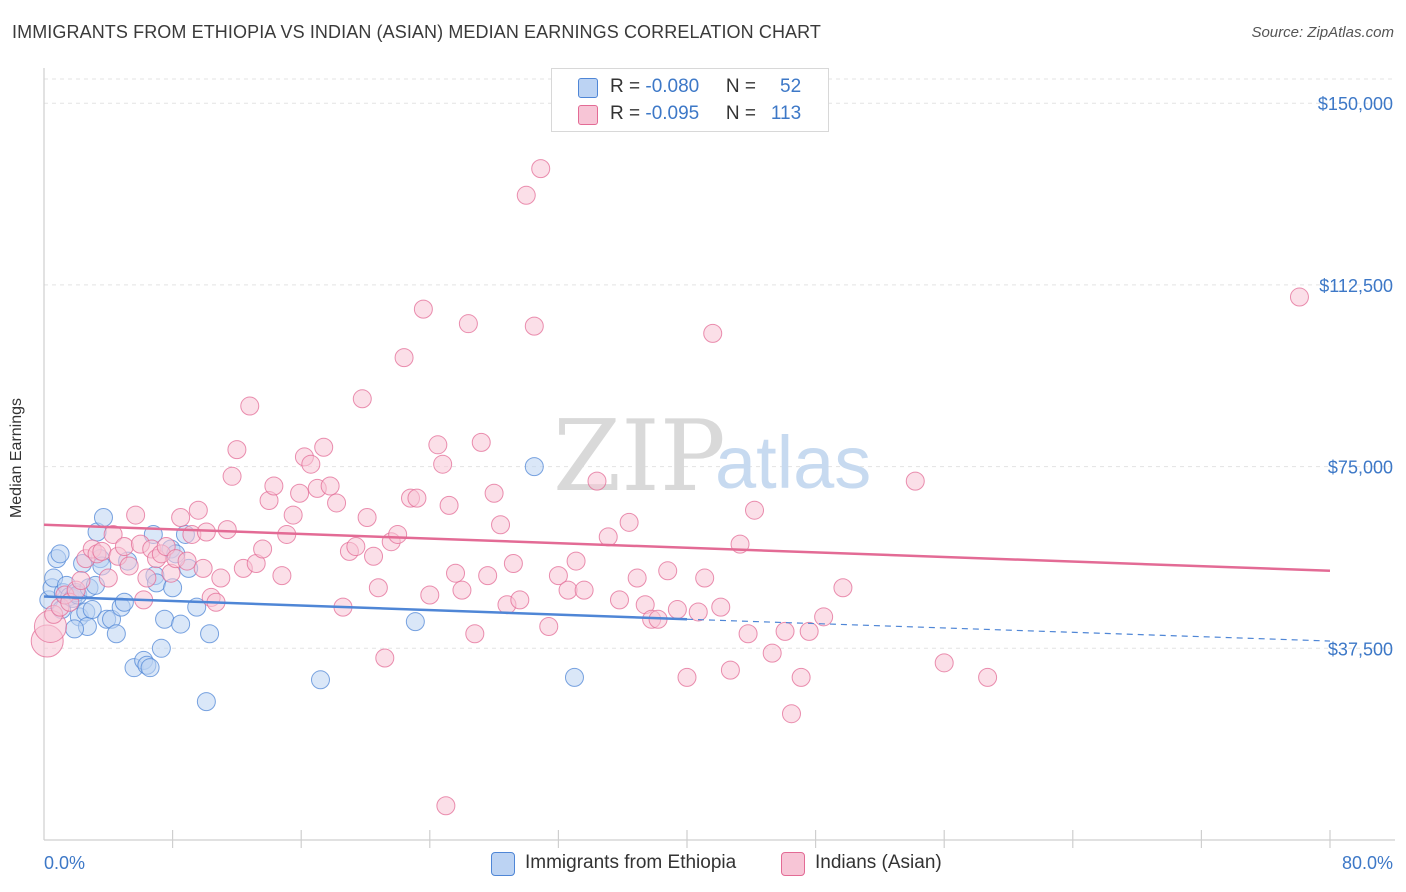 The image size is (1406, 892). What do you see at coordinates (687, 582) in the screenshot?
I see `trend-lines` at bounding box center [687, 582].